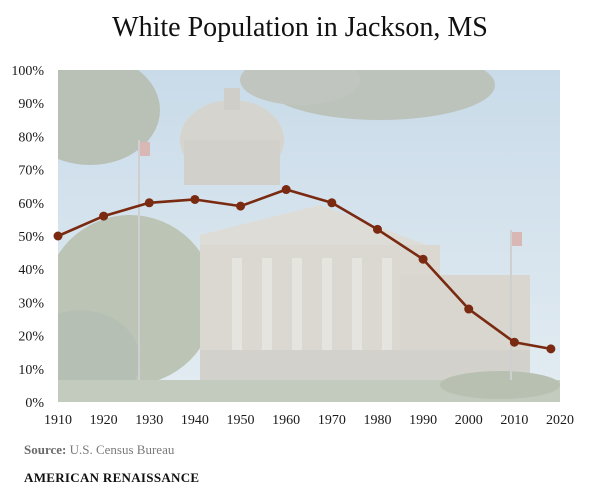  I want to click on source-note: Source: U.S. Census Bureau, so click(99, 450).